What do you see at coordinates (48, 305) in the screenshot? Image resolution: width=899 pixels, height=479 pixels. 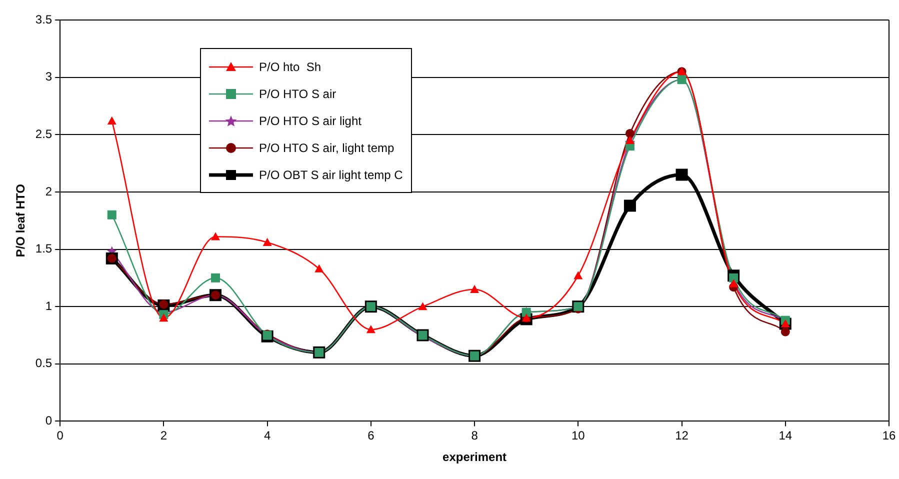 I see `y-tick-label: 1` at bounding box center [48, 305].